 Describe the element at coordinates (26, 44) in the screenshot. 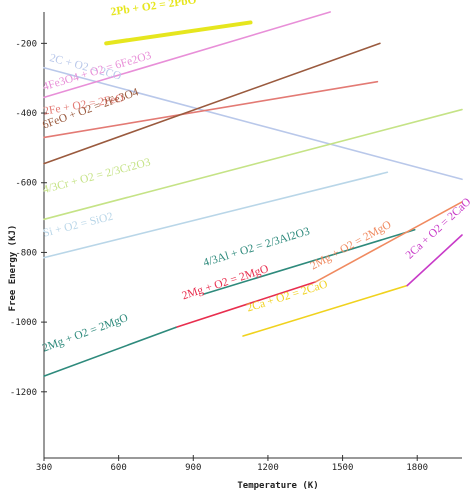

I see `y-tick-label: -200` at that location.